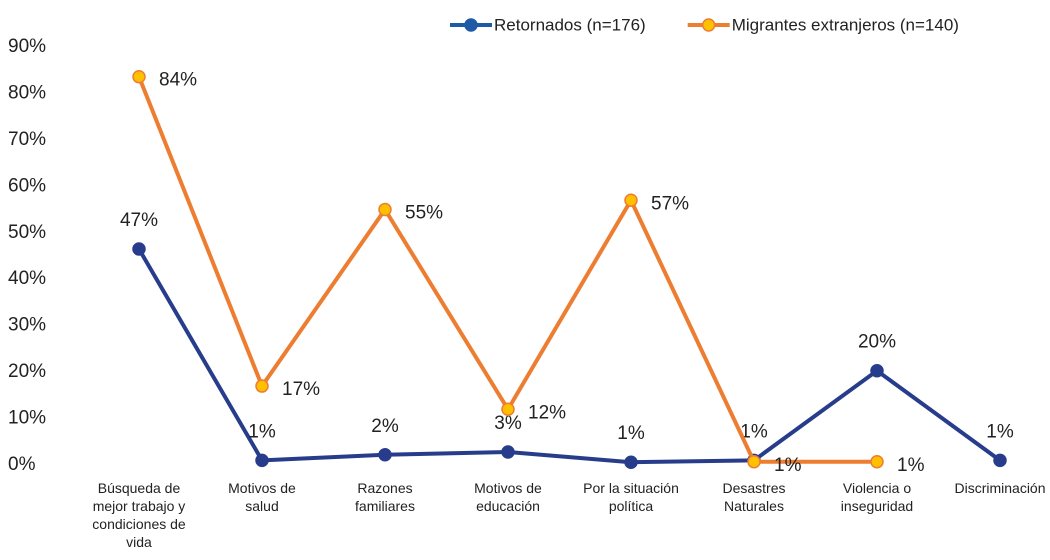 This screenshot has height=560, width=1050. Describe the element at coordinates (547, 412) in the screenshot. I see `data-label: 12%` at that location.